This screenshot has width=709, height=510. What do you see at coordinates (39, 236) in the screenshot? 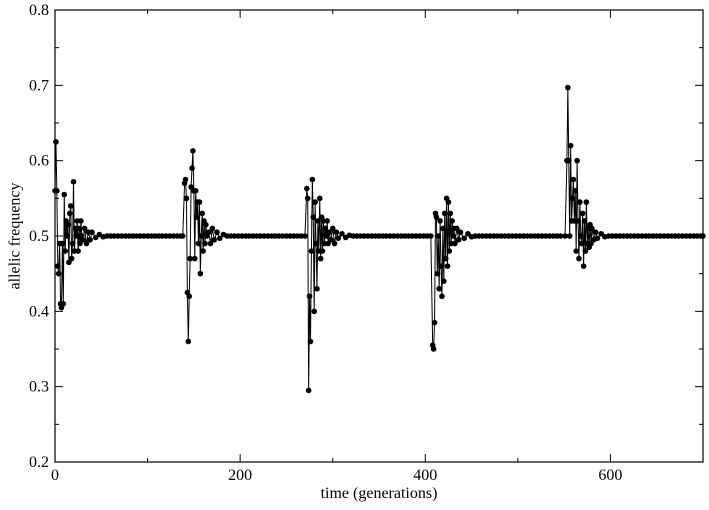
I see `y-tick-label: 0.5` at bounding box center [39, 236].